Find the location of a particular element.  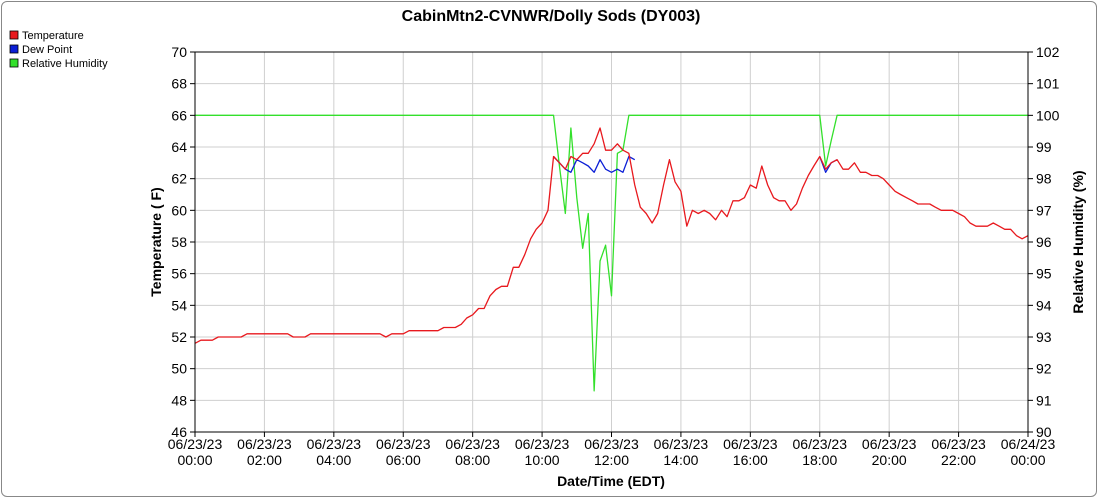

y2-tick-label: 100 is located at coordinates (1048, 115).